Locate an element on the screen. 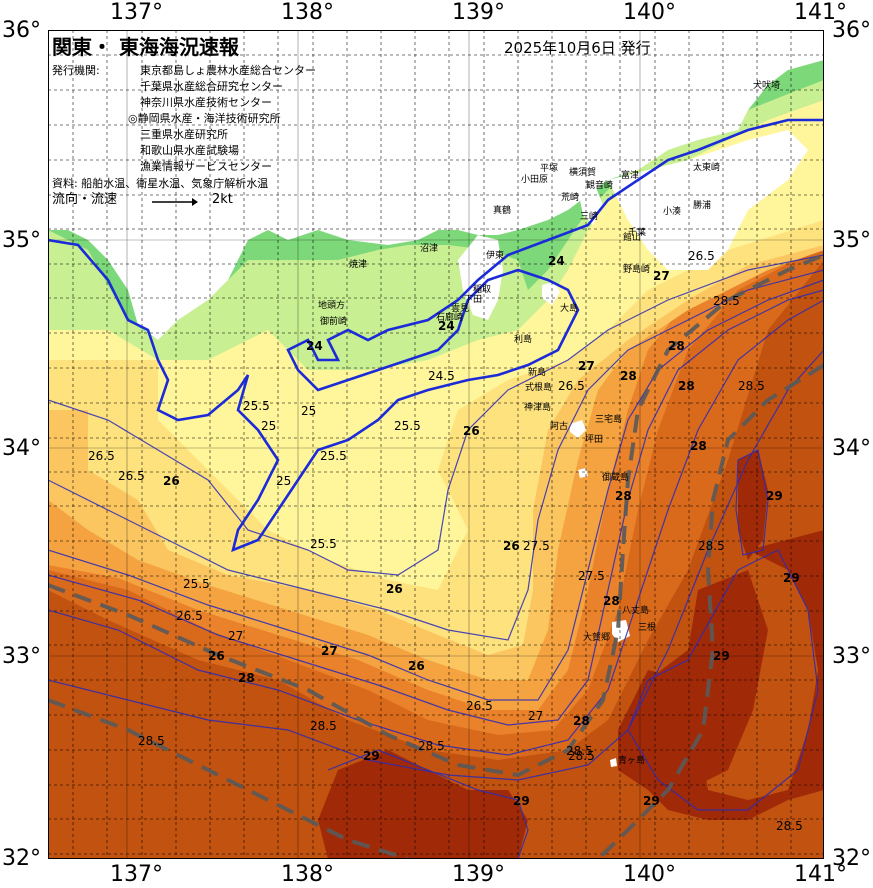 This screenshot has width=873, height=888. place-label: 平塚 is located at coordinates (549, 168).